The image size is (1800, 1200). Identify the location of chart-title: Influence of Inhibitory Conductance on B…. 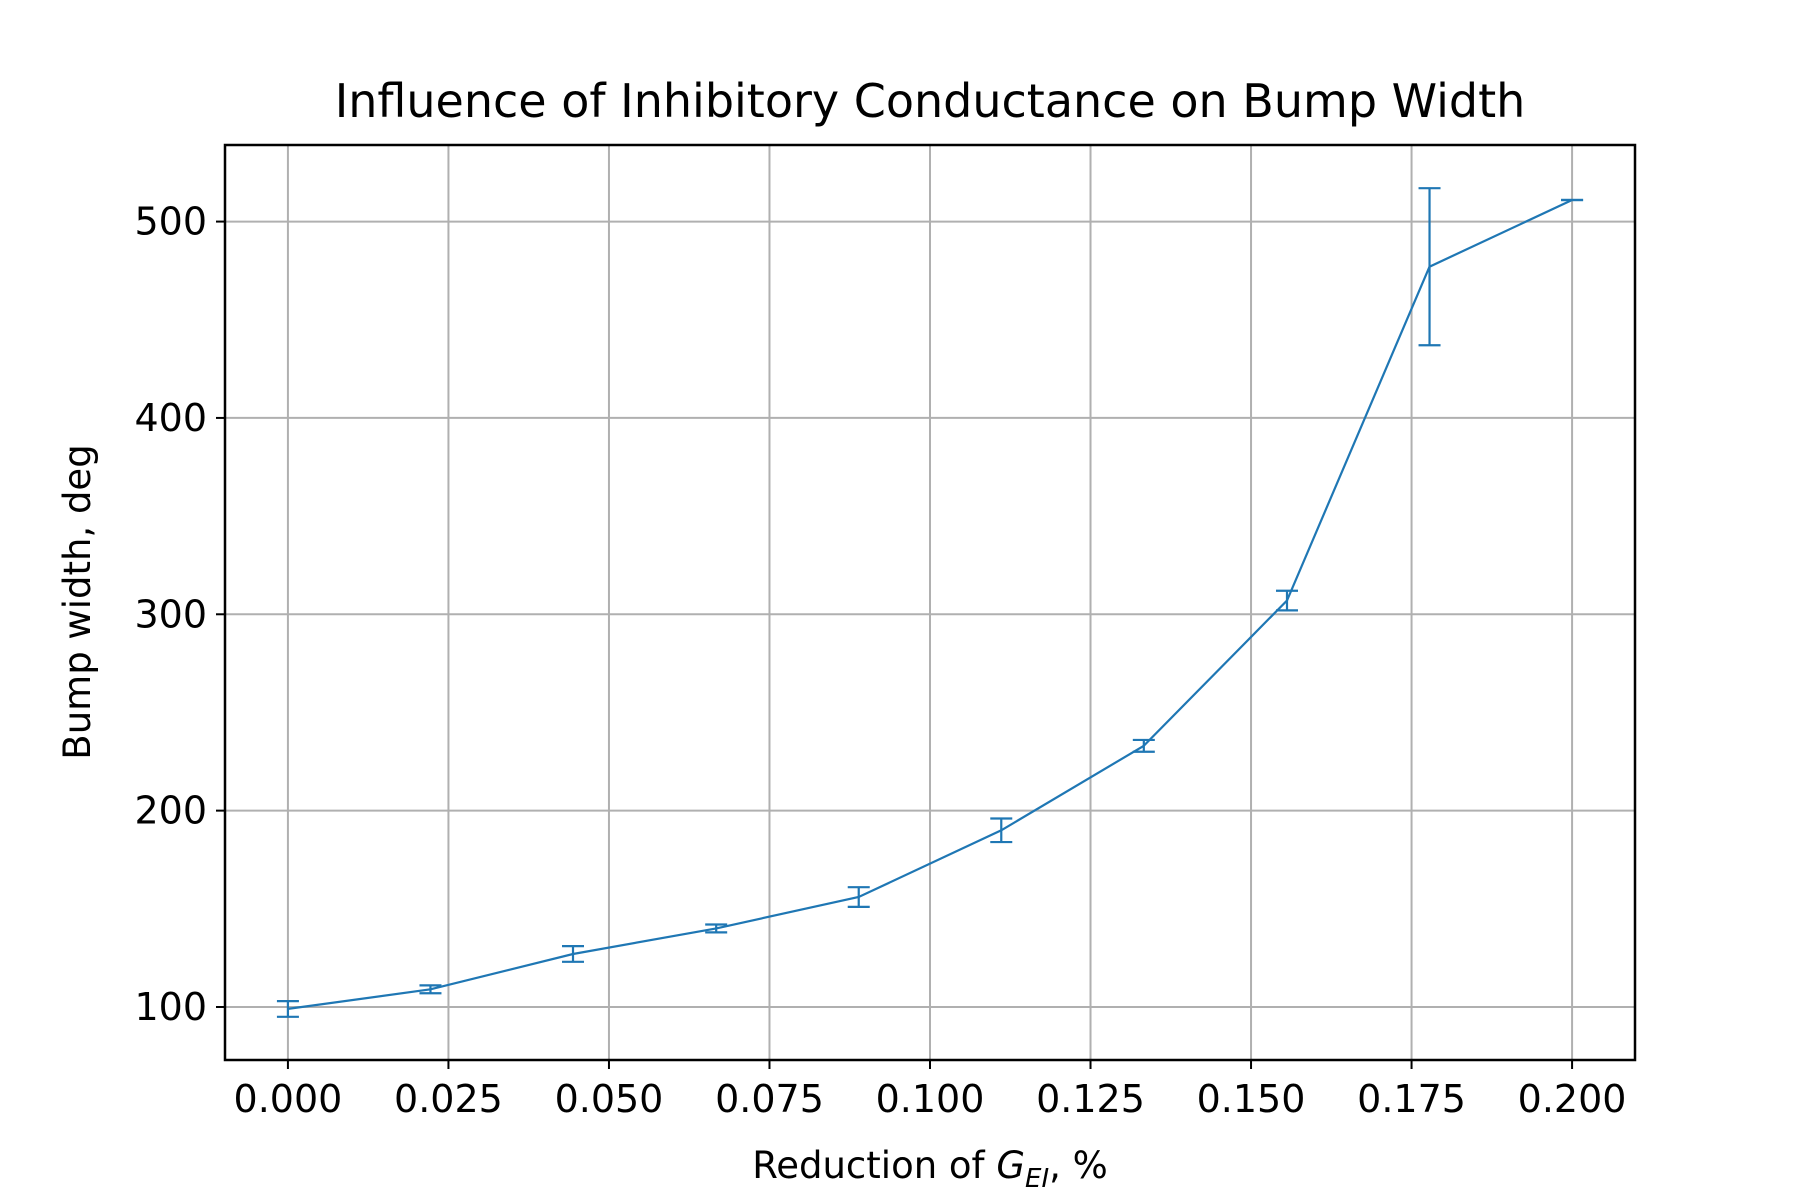
(930, 101).